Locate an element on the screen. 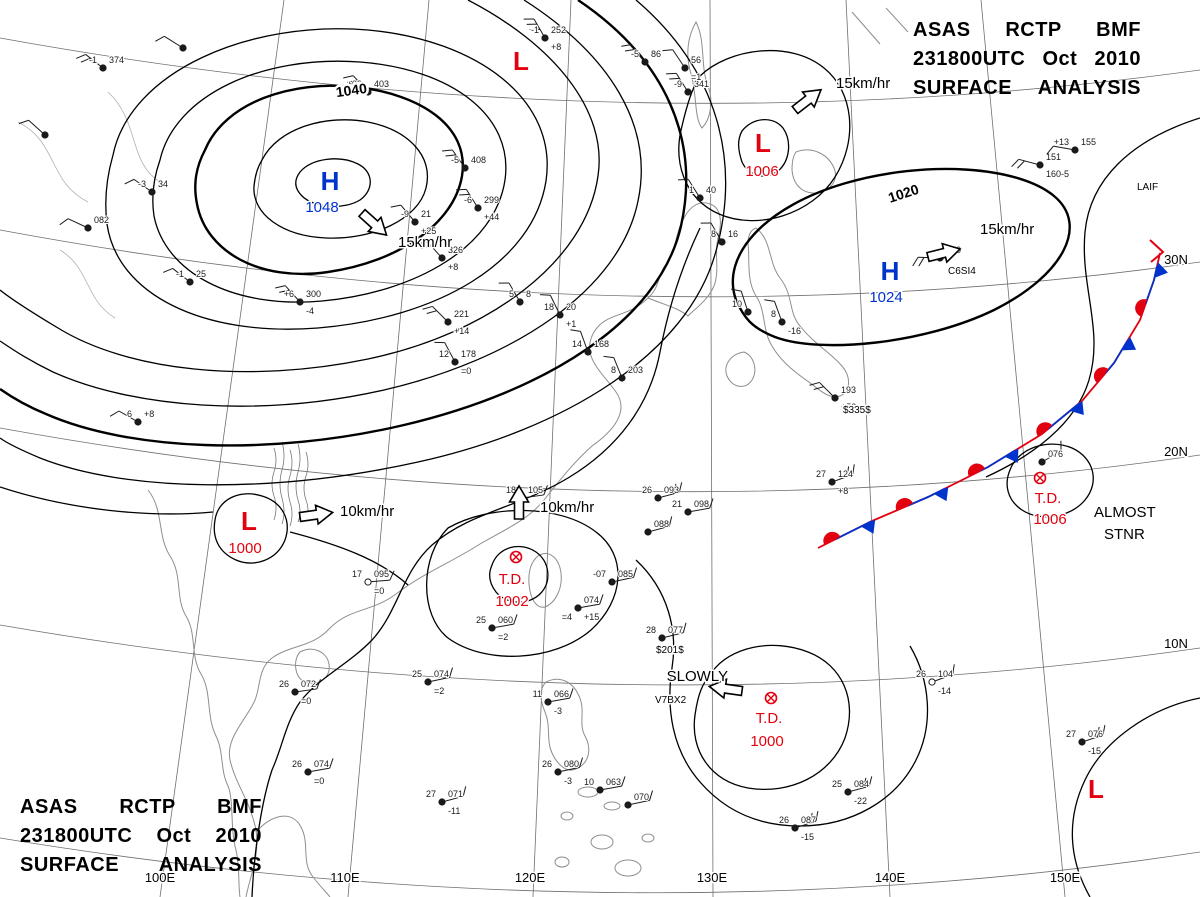  station-value: +14 is located at coordinates (461, 331).